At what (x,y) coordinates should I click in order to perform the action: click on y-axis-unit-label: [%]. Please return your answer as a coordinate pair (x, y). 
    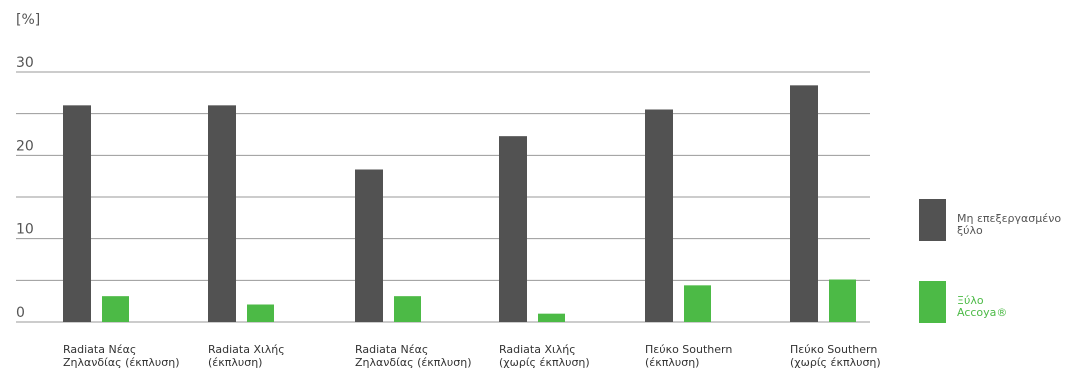
    Looking at the image, I should click on (28, 20).